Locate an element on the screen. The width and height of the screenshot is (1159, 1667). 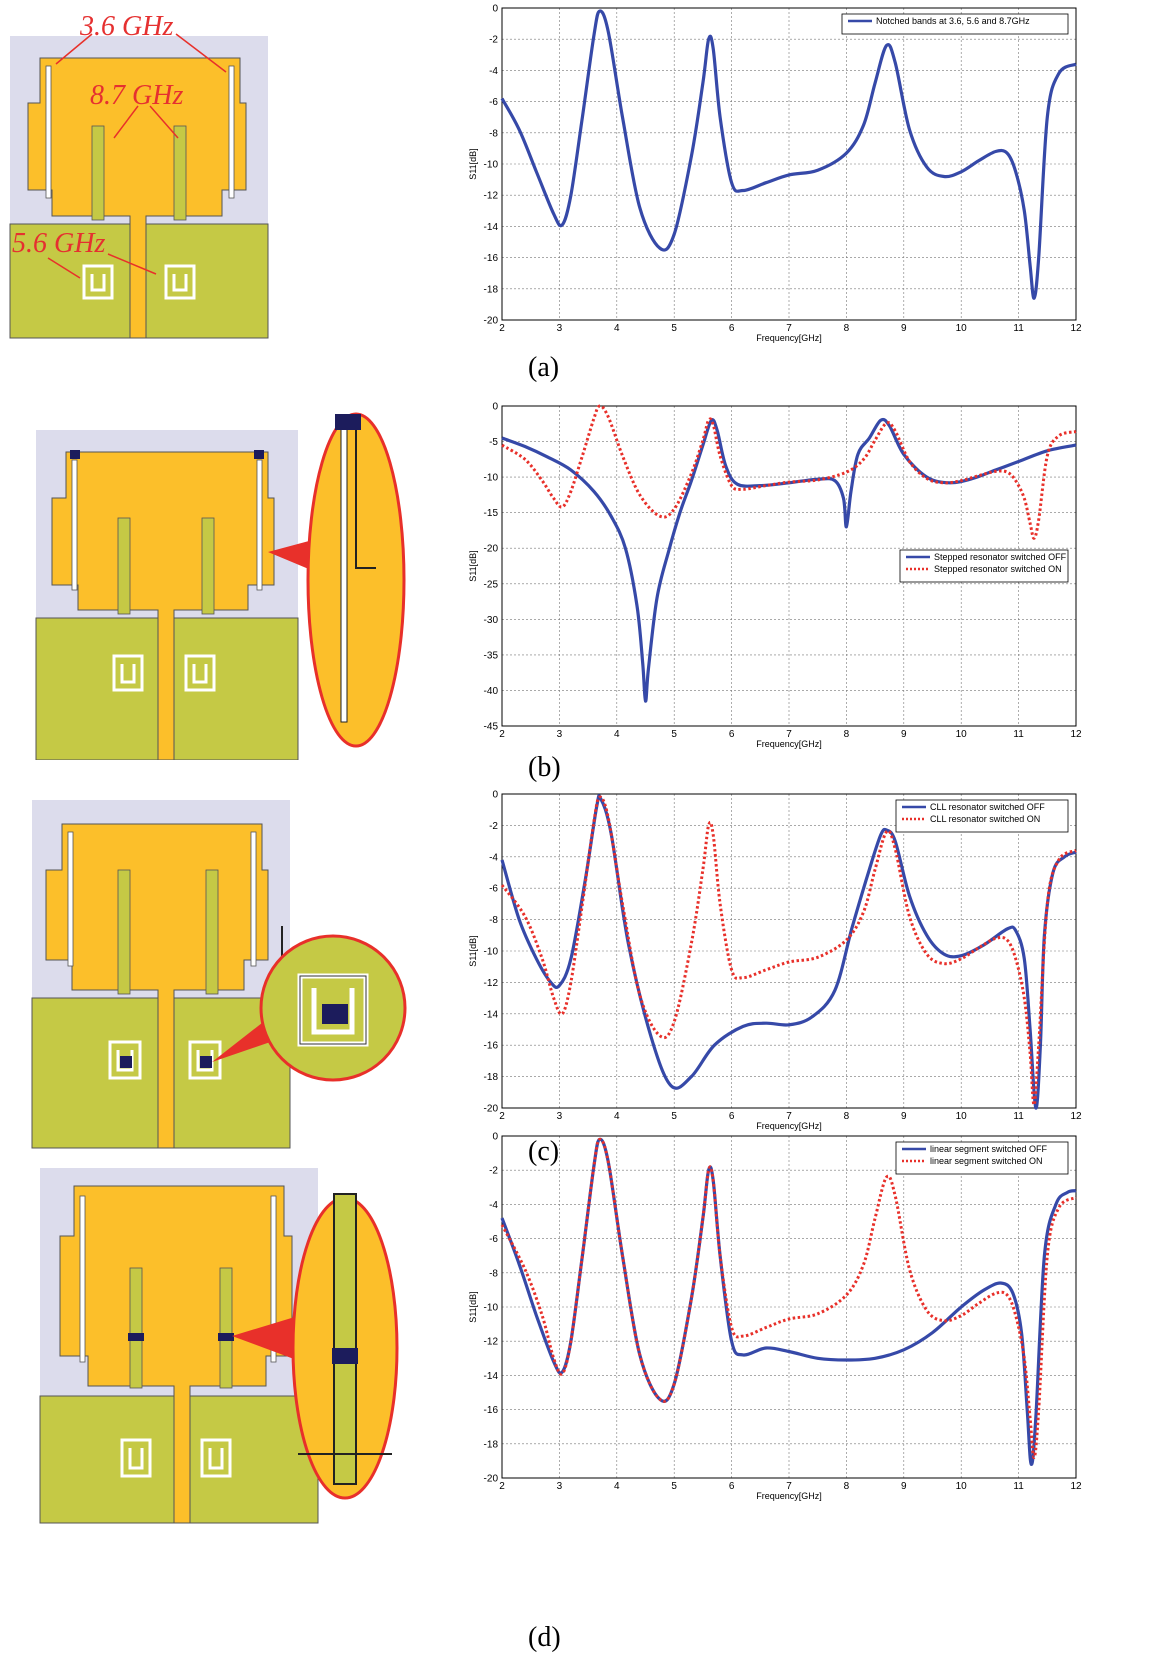
antenna-layout-d is located at coordinates (219, 1346).